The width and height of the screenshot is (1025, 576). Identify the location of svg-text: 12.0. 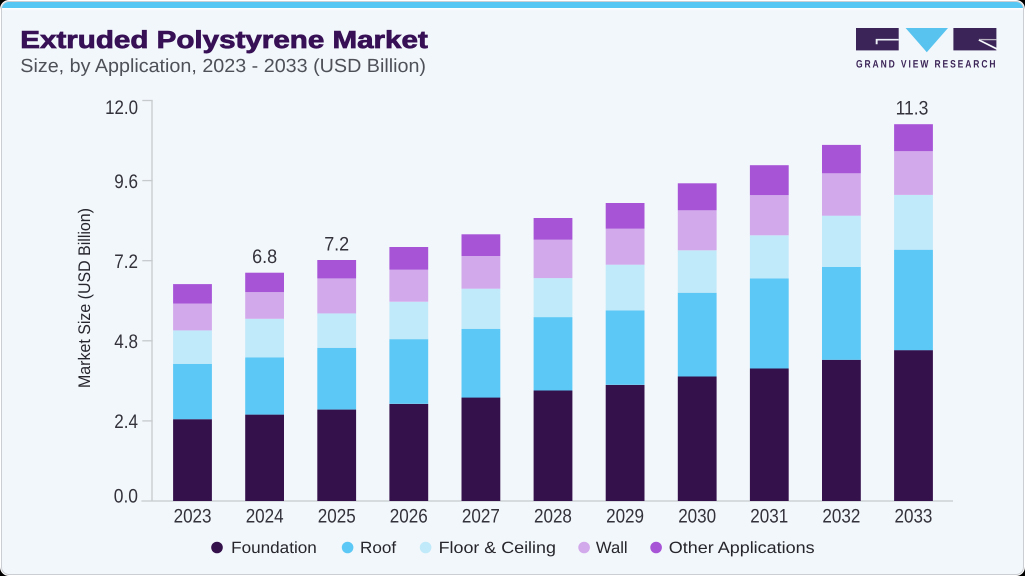
(121, 108).